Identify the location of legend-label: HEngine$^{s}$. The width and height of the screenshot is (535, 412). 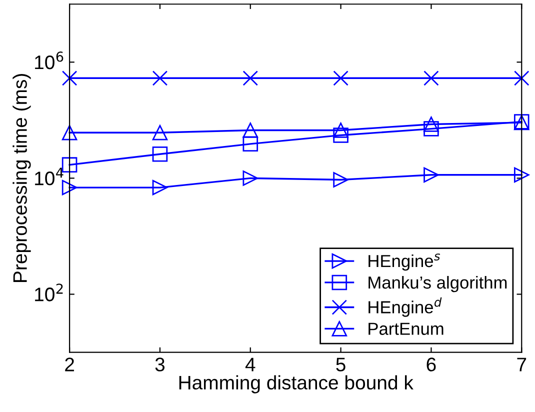
(404, 262).